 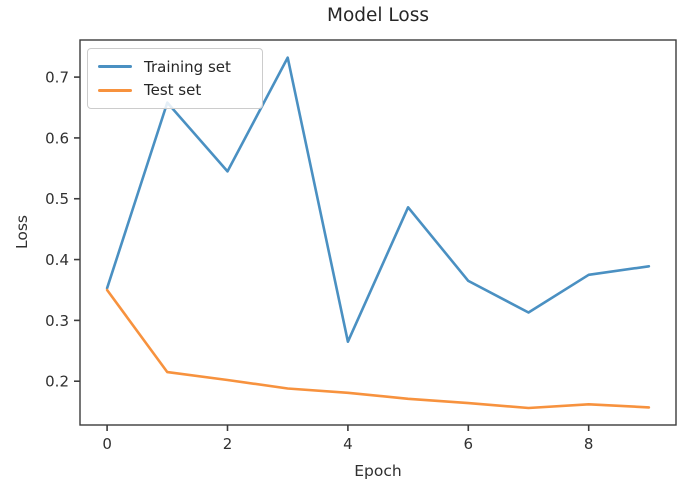 What do you see at coordinates (377, 15) in the screenshot?
I see `chart-title: Model Loss` at bounding box center [377, 15].